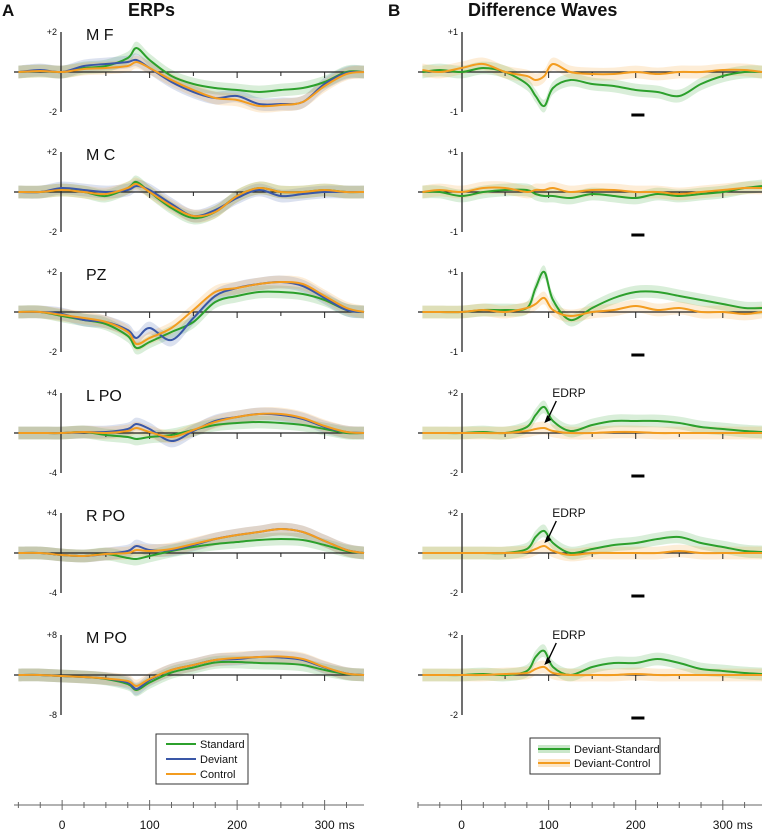  What do you see at coordinates (62, 825) in the screenshot?
I see `time-axis-label-a-0: 0` at bounding box center [62, 825].